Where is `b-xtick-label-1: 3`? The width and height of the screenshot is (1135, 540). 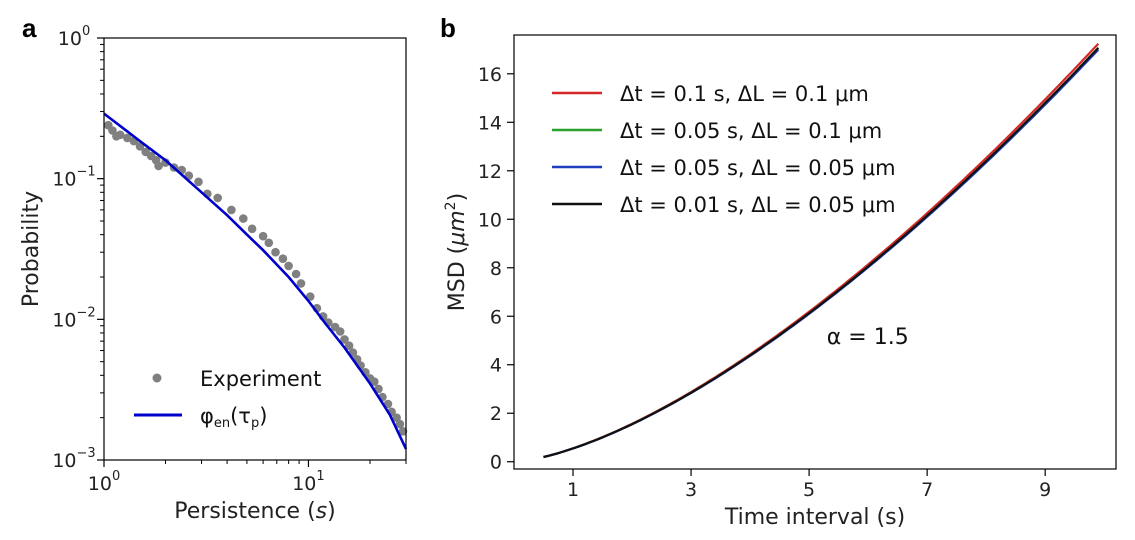
b-xtick-label-1: 3 is located at coordinates (691, 490).